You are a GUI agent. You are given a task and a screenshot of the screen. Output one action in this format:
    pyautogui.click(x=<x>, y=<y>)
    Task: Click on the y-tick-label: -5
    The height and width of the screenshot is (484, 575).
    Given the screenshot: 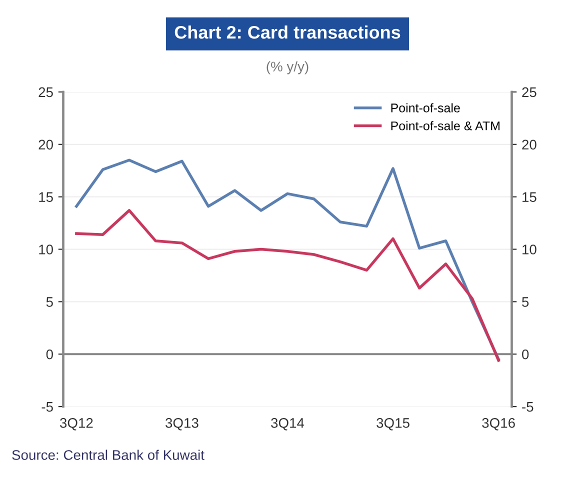 What is the action you would take?
    pyautogui.click(x=47, y=407)
    